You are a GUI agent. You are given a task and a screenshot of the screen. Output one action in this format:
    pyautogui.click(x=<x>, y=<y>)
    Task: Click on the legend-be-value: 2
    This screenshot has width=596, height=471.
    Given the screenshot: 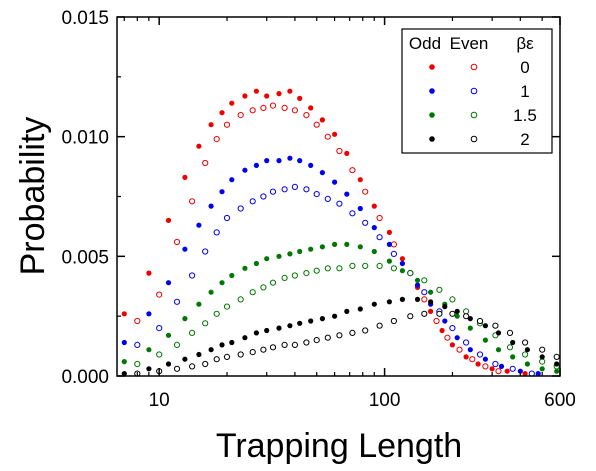 What is the action you would take?
    pyautogui.click(x=524, y=139)
    